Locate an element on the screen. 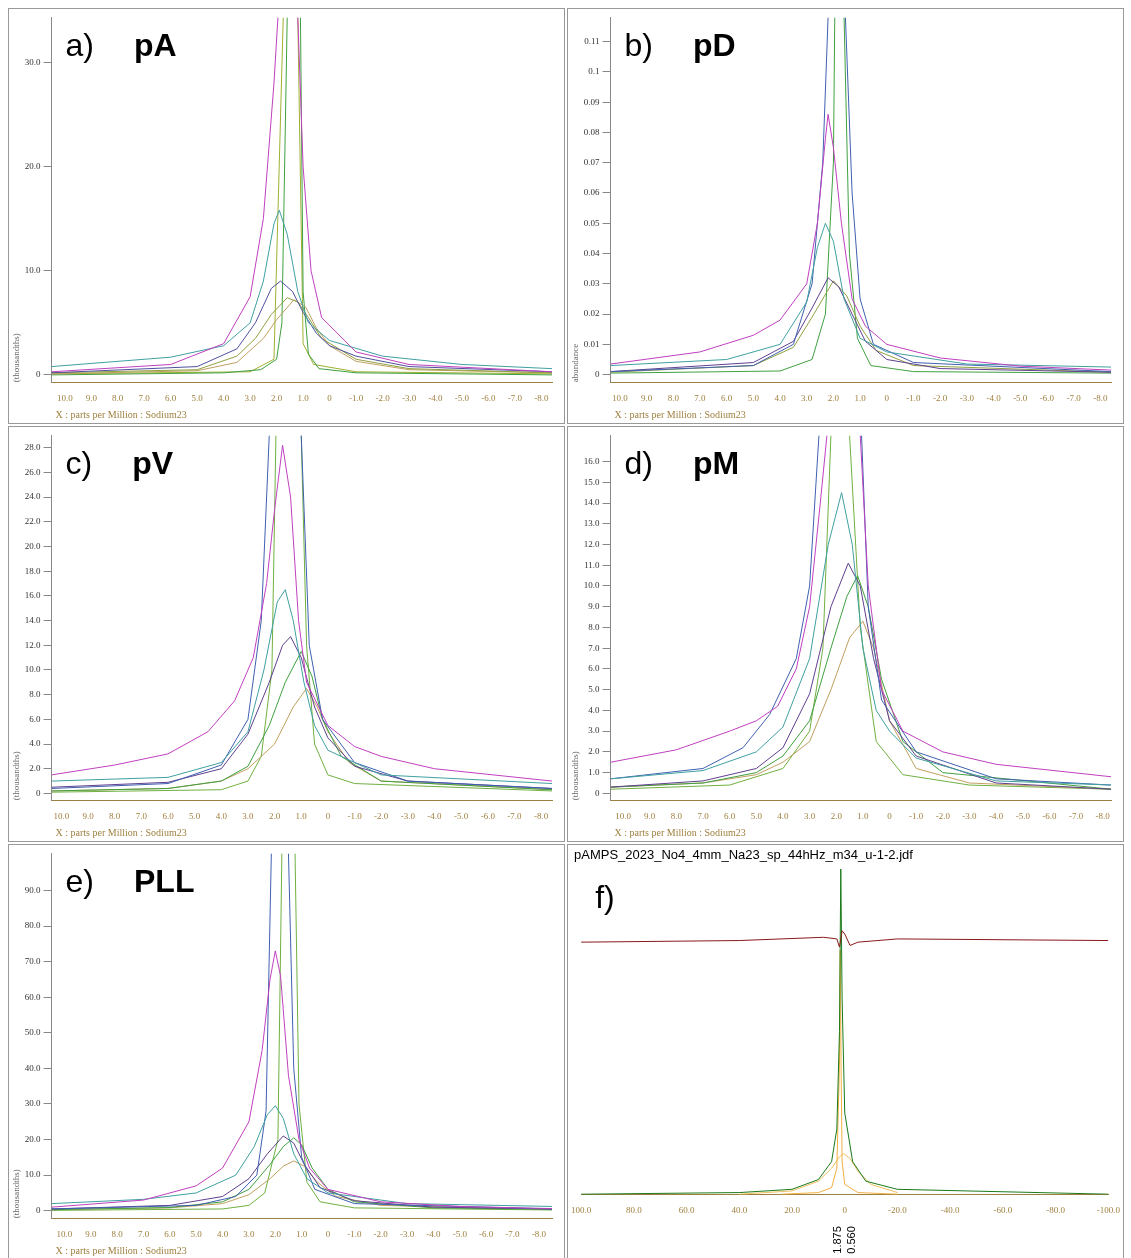 The height and width of the screenshot is (1258, 1131). y-tick-label: 4.0 is located at coordinates (35, 743).